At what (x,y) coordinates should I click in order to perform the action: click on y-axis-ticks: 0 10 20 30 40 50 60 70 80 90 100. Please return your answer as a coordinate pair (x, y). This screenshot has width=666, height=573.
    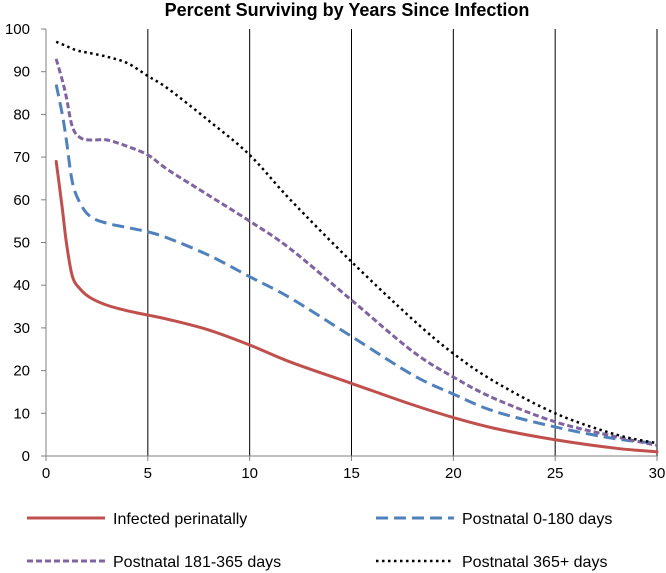
    Looking at the image, I should click on (25, 243).